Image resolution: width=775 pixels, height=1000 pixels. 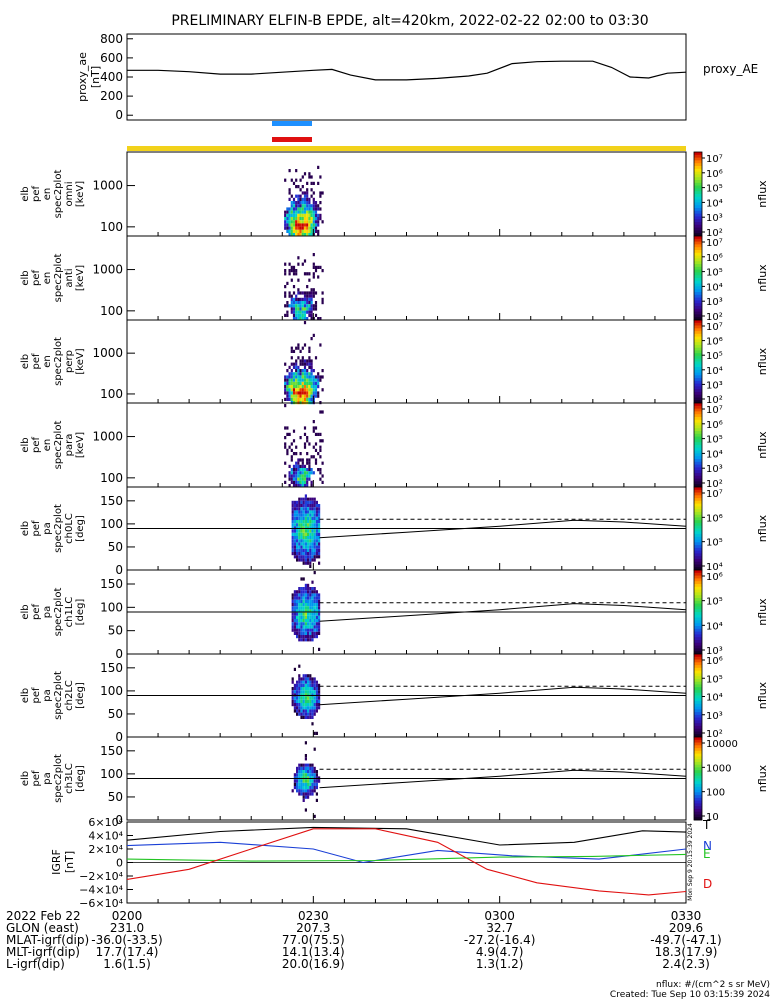 I want to click on footer-row-value: 18.3(17.9), so click(x=686, y=952).